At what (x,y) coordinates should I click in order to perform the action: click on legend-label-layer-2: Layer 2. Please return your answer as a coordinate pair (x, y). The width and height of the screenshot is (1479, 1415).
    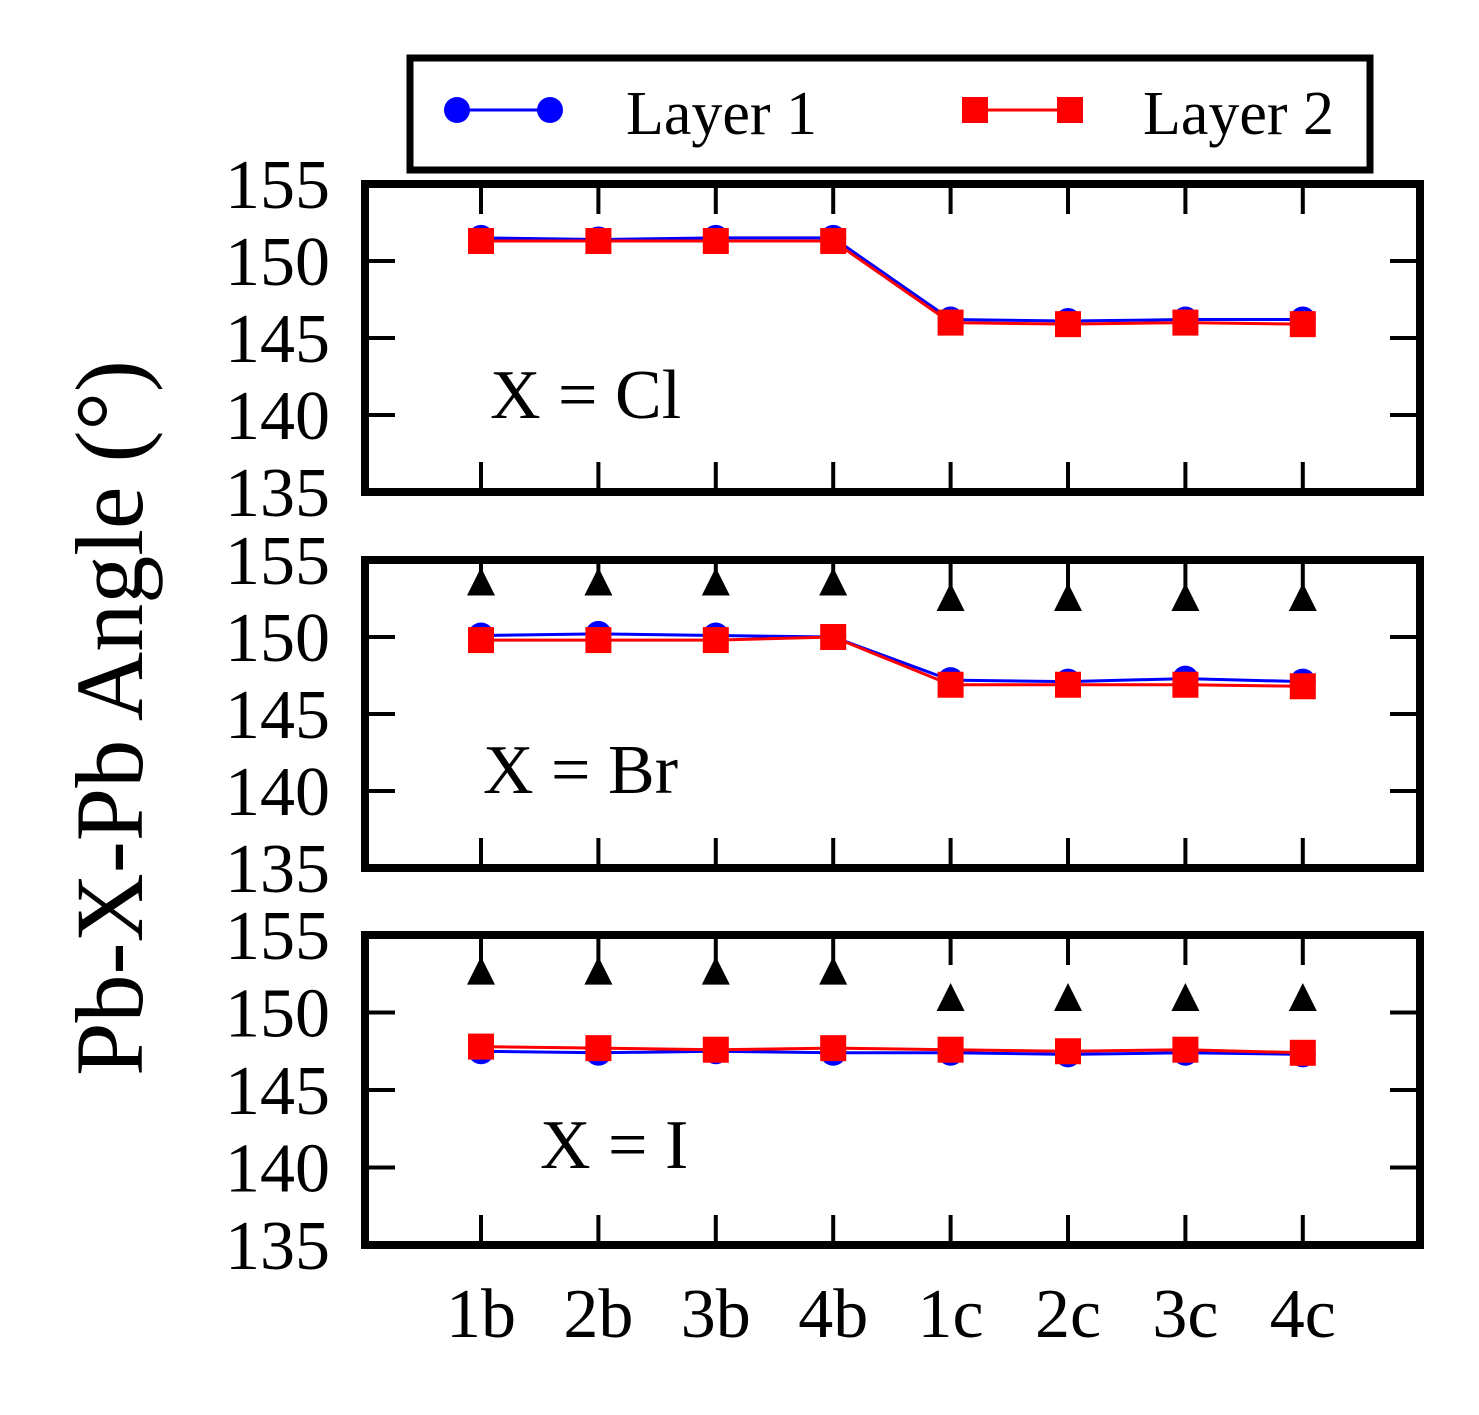
    Looking at the image, I should click on (1238, 114).